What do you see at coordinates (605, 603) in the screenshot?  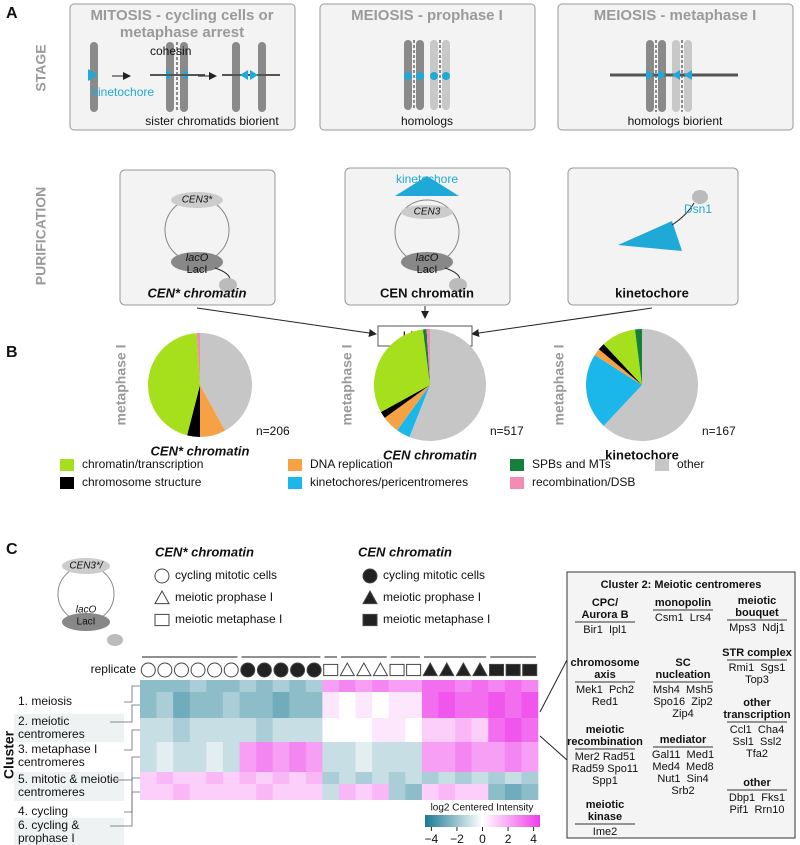 I see `group-title: CPC/` at bounding box center [605, 603].